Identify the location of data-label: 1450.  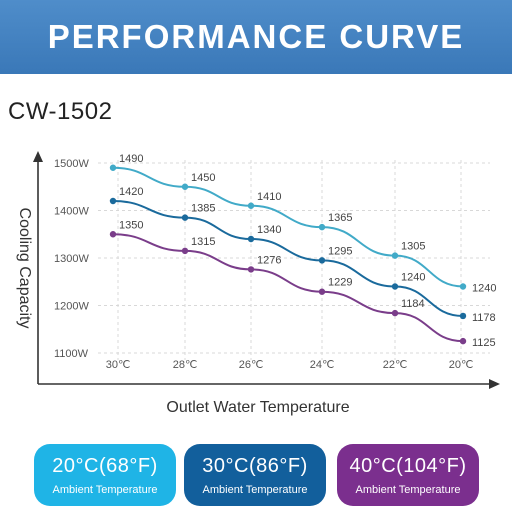
(203, 178).